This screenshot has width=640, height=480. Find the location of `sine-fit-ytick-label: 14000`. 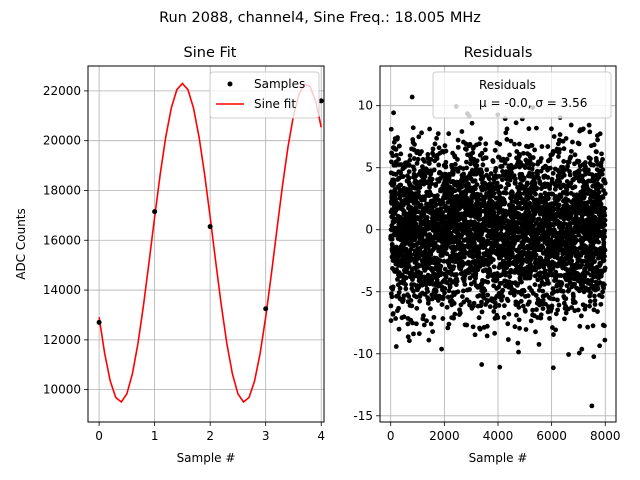

sine-fit-ytick-label: 14000 is located at coordinates (62, 290).